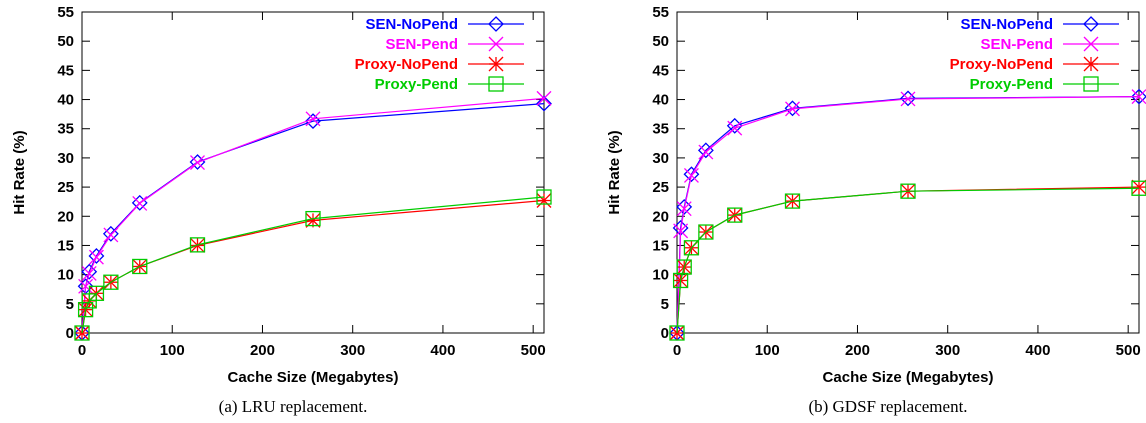 The image size is (1146, 423). Describe the element at coordinates (1011, 84) in the screenshot. I see `chart-1-legend-label: Proxy-Pend` at that location.